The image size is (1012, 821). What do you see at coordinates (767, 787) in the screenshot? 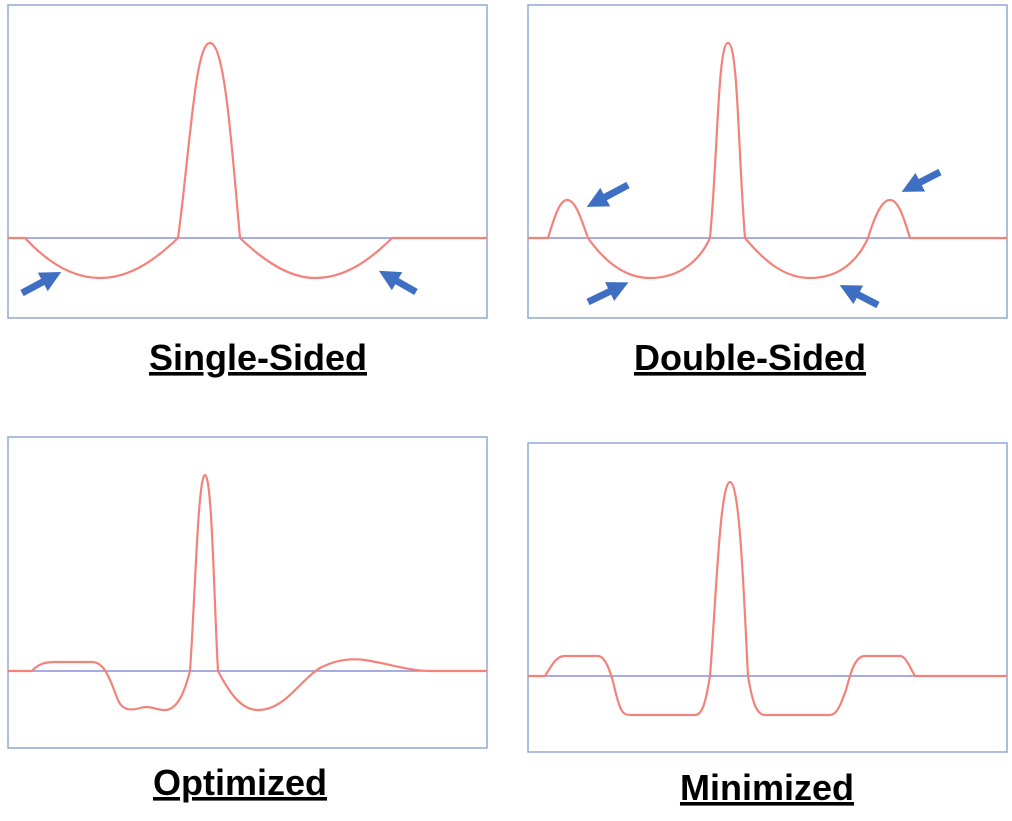
I see `panel-label: Minimized` at bounding box center [767, 787].